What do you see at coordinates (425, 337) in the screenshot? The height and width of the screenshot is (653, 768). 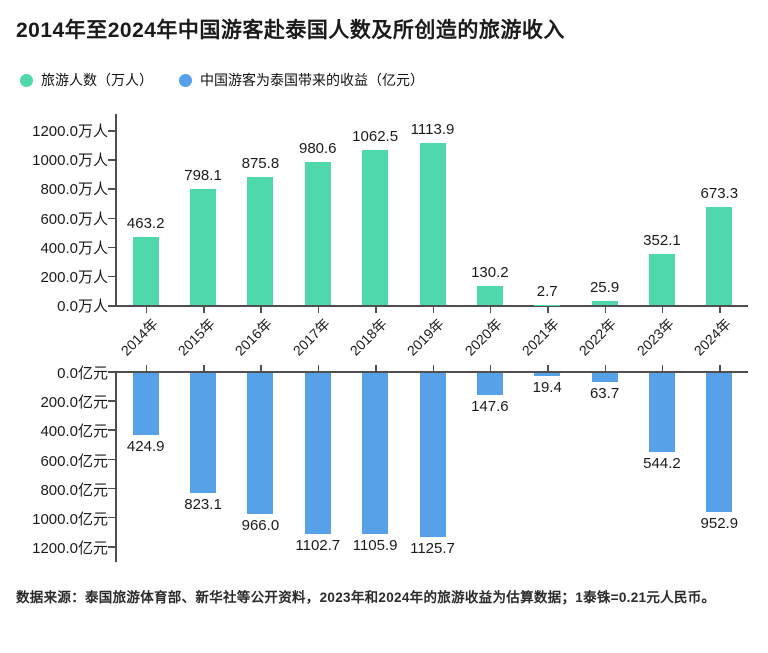 I see `x-axis-year-label: 2019年` at bounding box center [425, 337].